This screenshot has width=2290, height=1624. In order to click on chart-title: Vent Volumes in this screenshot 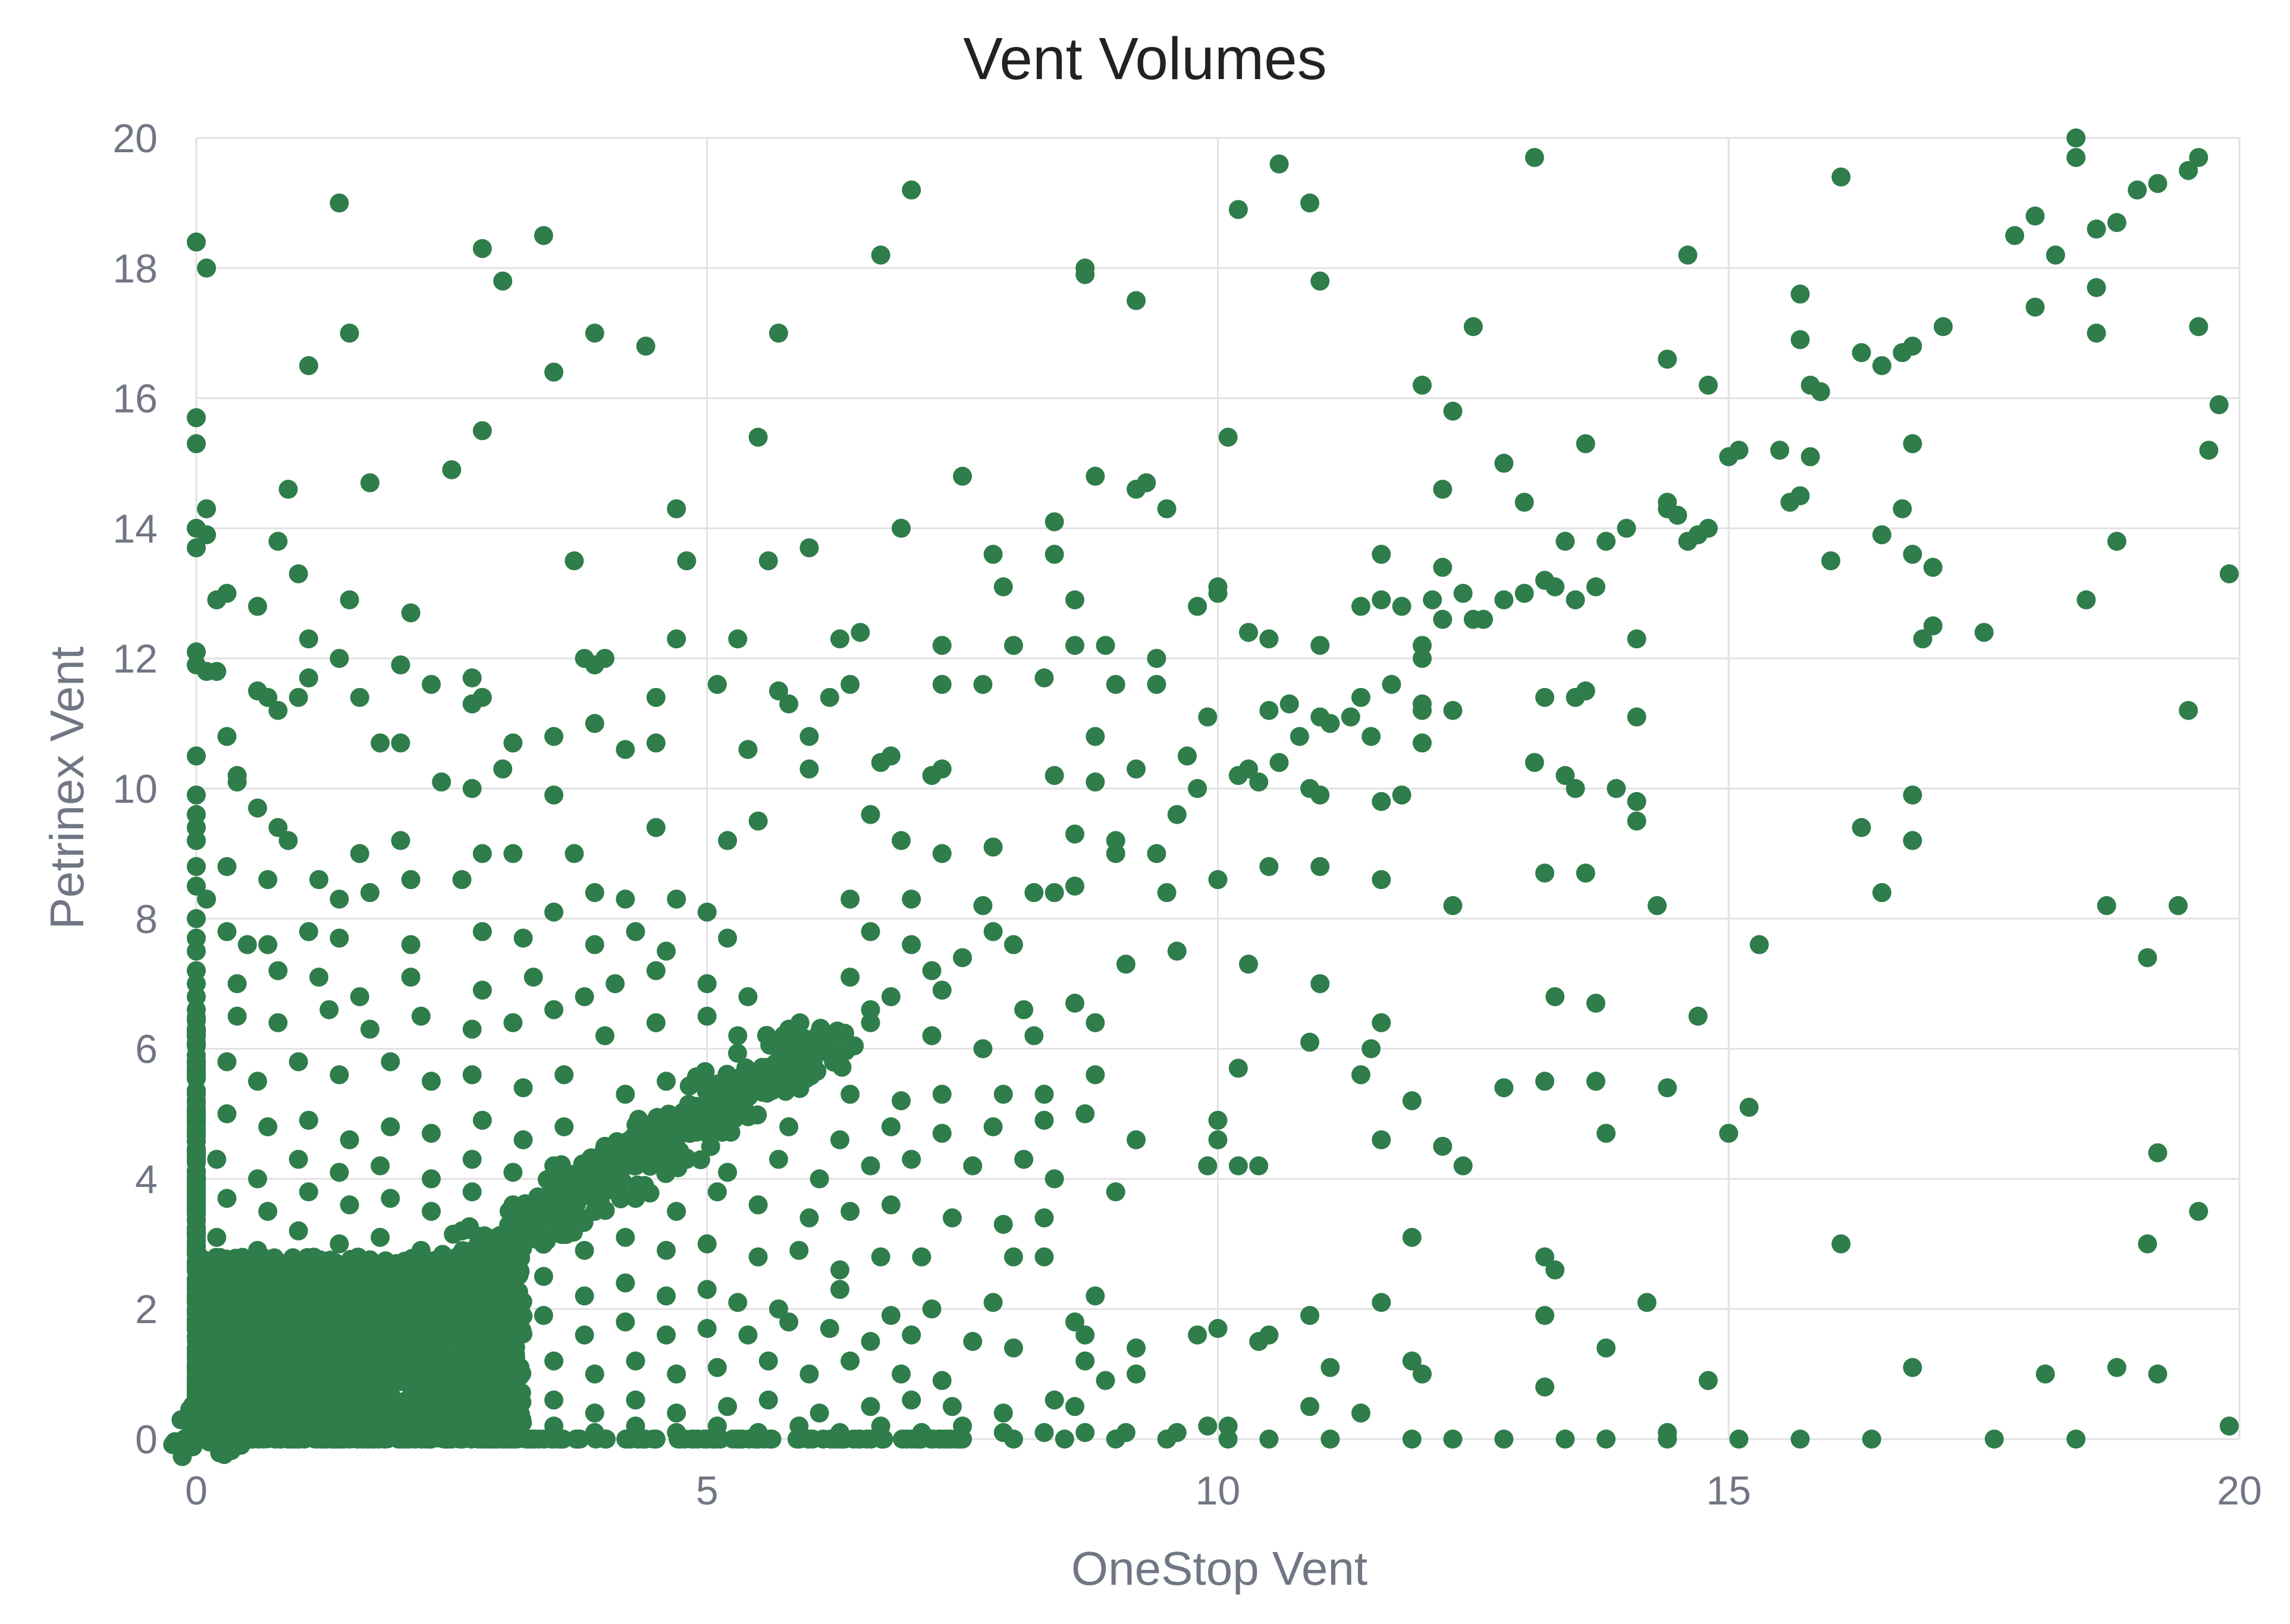, I will do `click(1145, 59)`.